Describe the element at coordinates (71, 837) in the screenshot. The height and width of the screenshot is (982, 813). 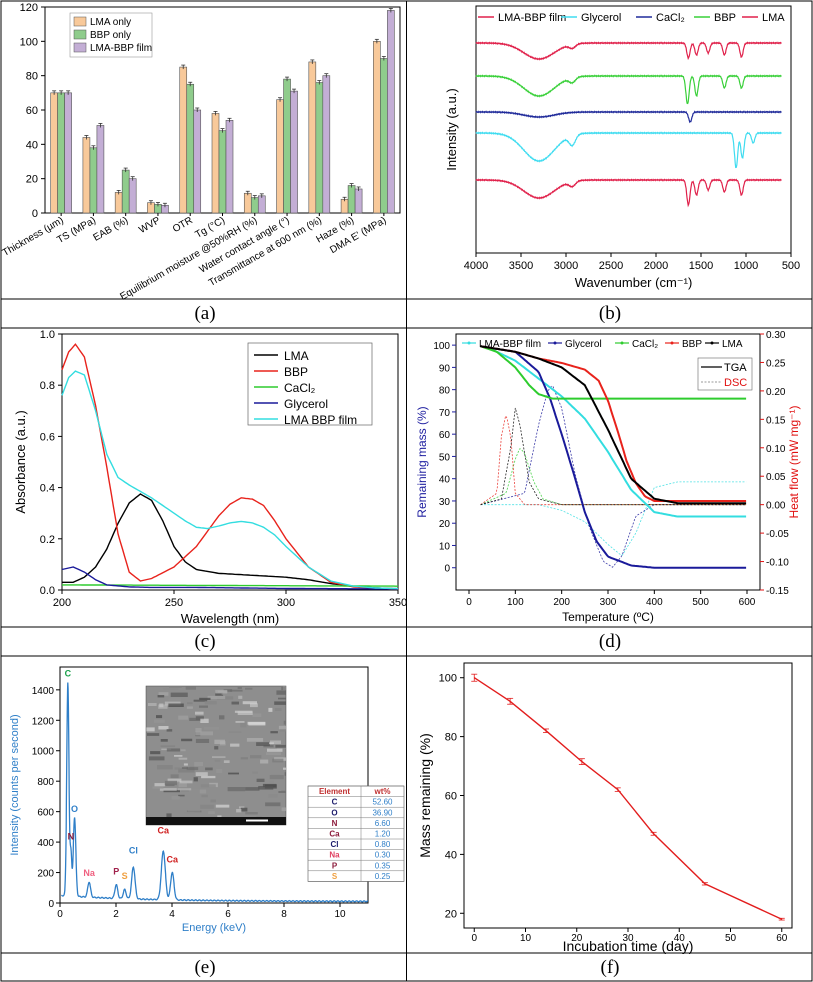
I see `peak-label: N` at that location.